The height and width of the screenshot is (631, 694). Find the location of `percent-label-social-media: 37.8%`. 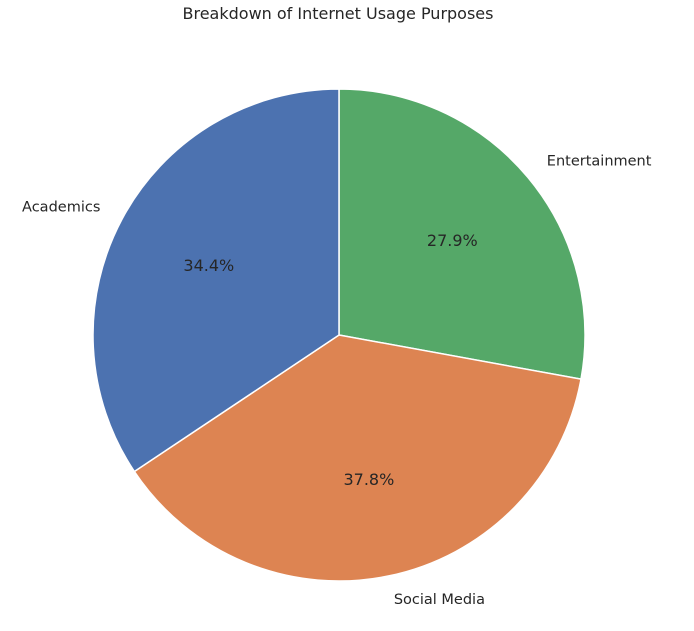

percent-label-social-media: 37.8% is located at coordinates (368, 479).